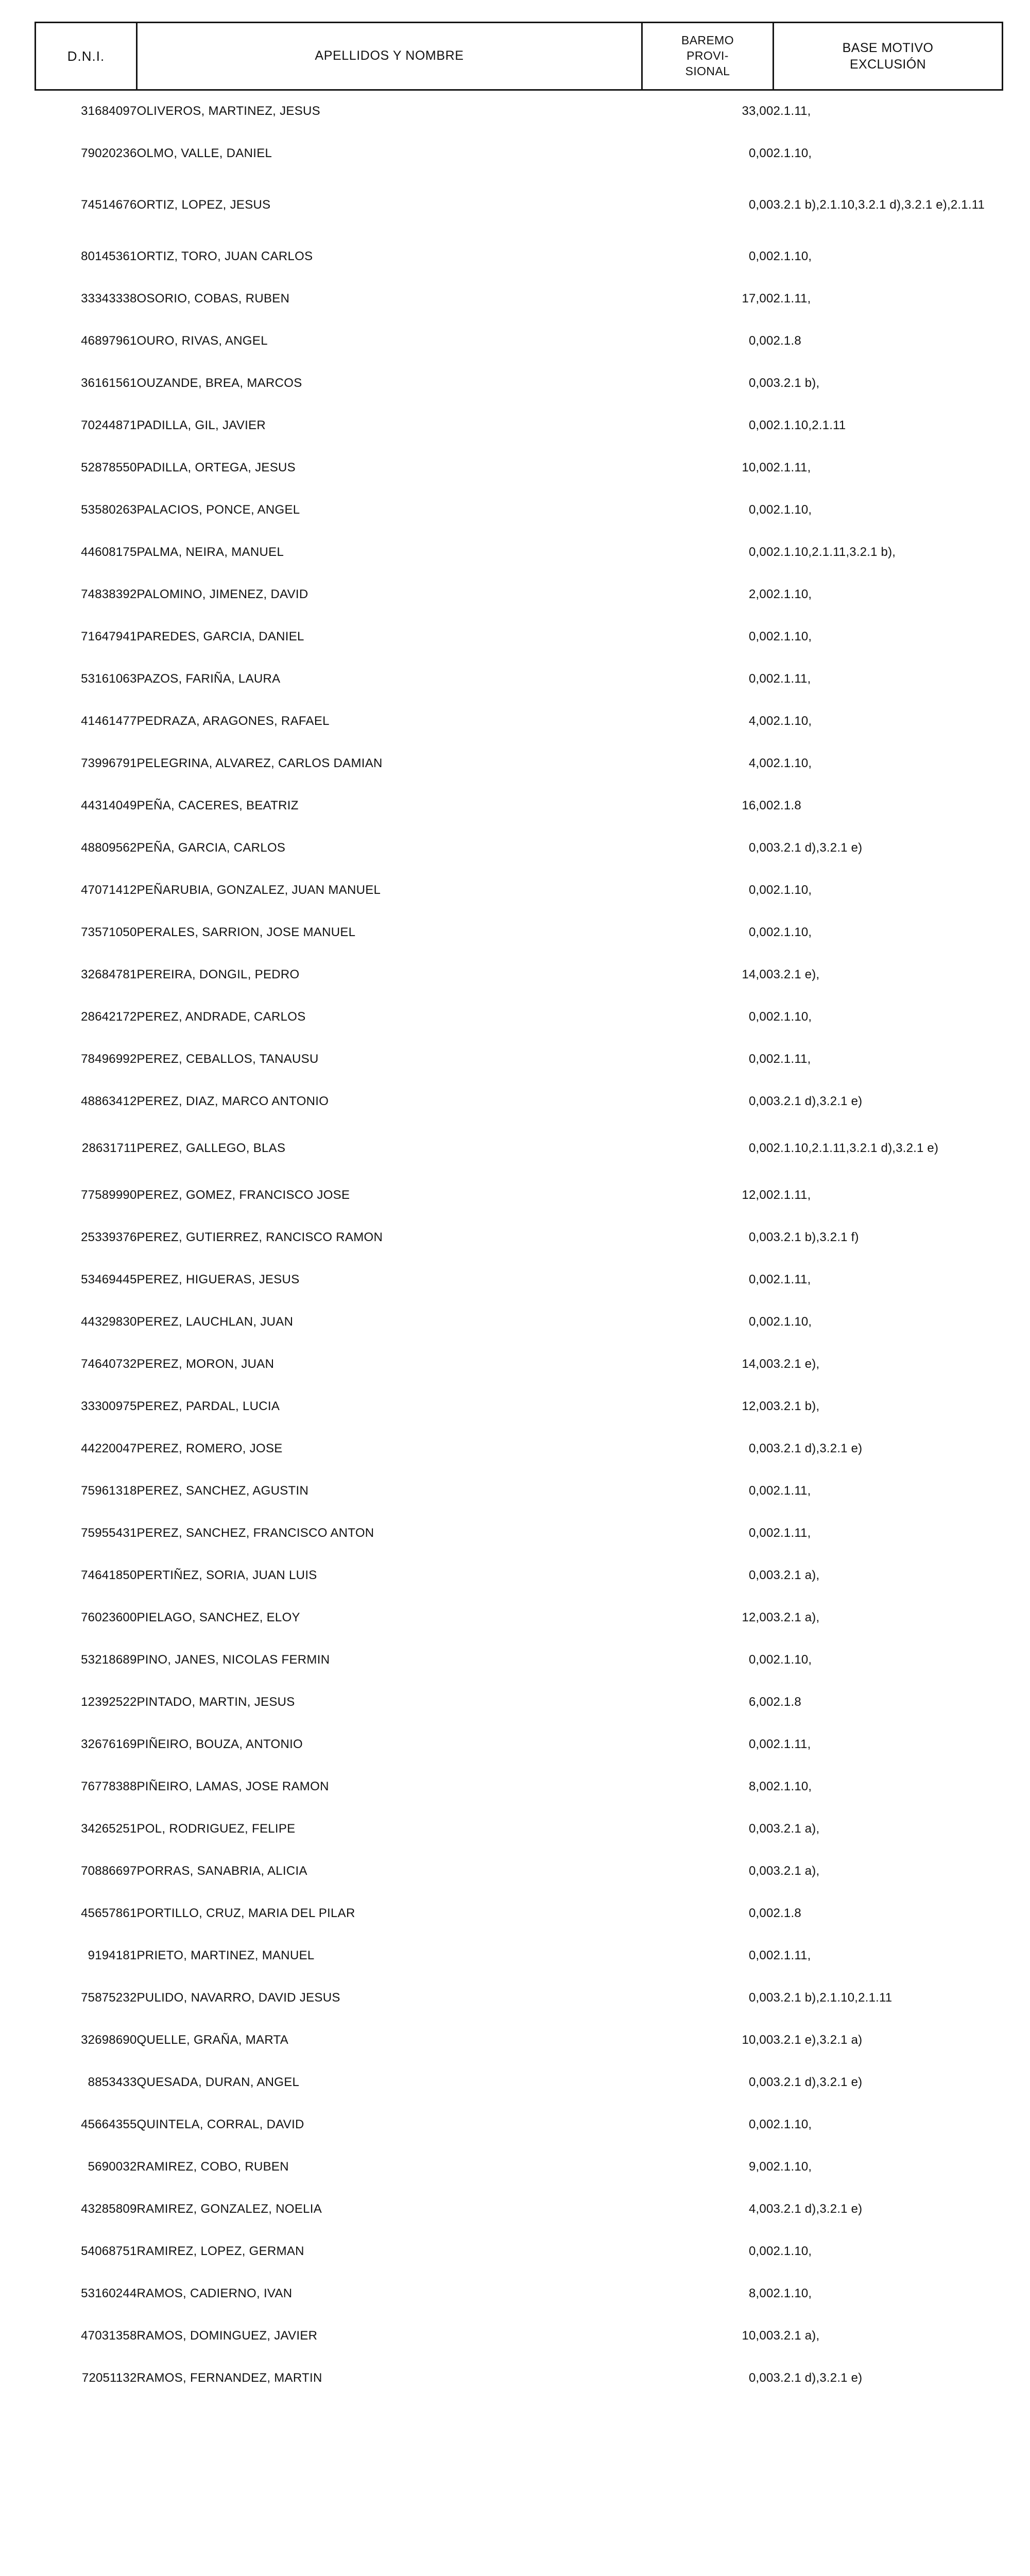 The height and width of the screenshot is (2576, 1030). Describe the element at coordinates (245, 1913) in the screenshot. I see `cell-name: PORTILLO, CRUZ, MARIA DEL PILAR` at that location.